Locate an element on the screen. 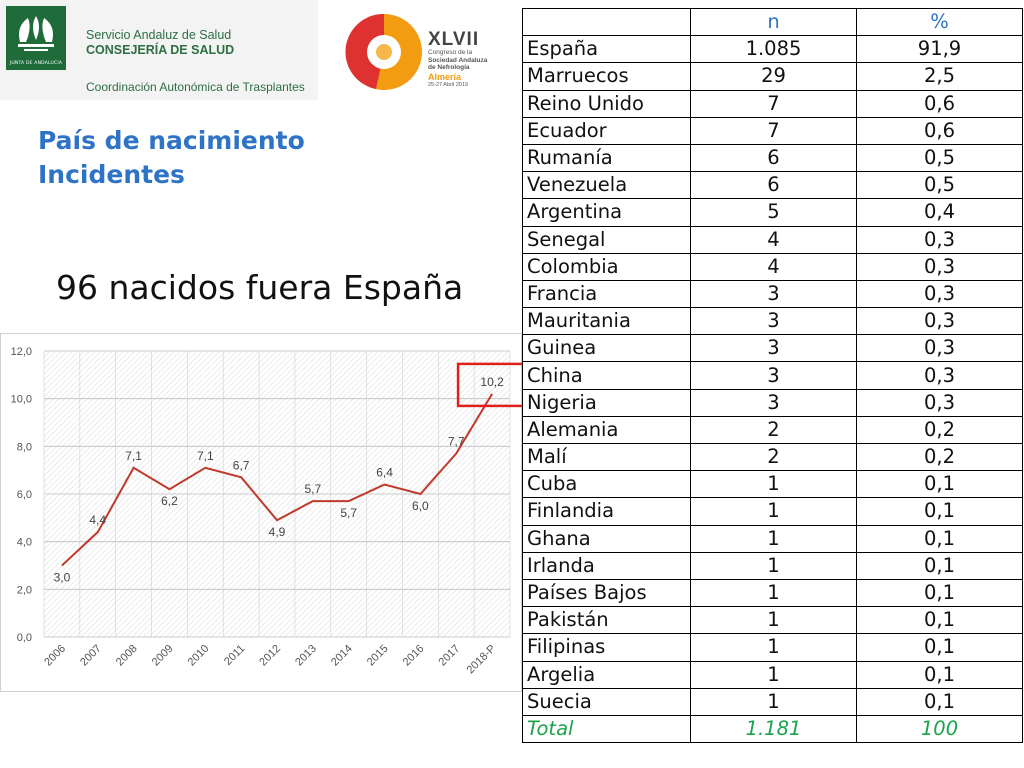 The image size is (1024, 768). title-line1: País de nacimiento is located at coordinates (171, 140).